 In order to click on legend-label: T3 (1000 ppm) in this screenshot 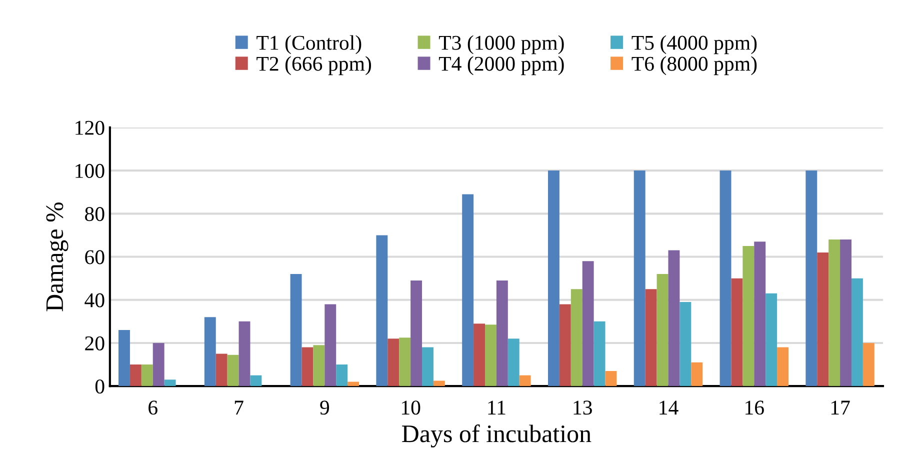, I will do `click(501, 44)`.